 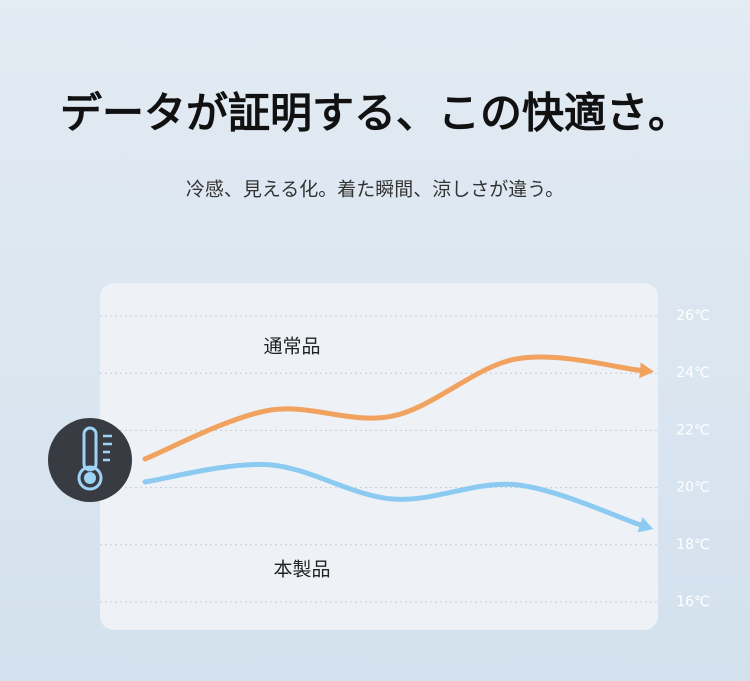 I want to click on y-tick-label: 16℃, so click(x=693, y=602).